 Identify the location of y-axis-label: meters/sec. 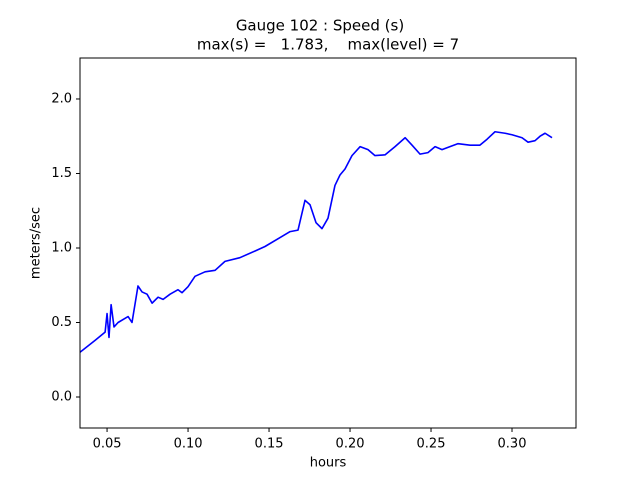
(36, 243).